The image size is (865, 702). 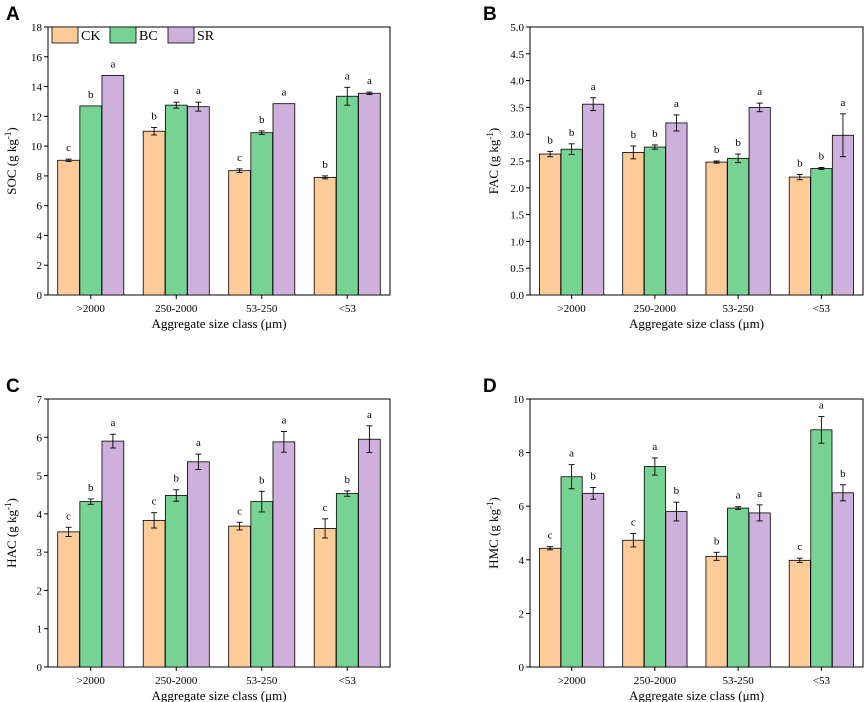 I want to click on panel-letter: C, so click(x=13, y=386).